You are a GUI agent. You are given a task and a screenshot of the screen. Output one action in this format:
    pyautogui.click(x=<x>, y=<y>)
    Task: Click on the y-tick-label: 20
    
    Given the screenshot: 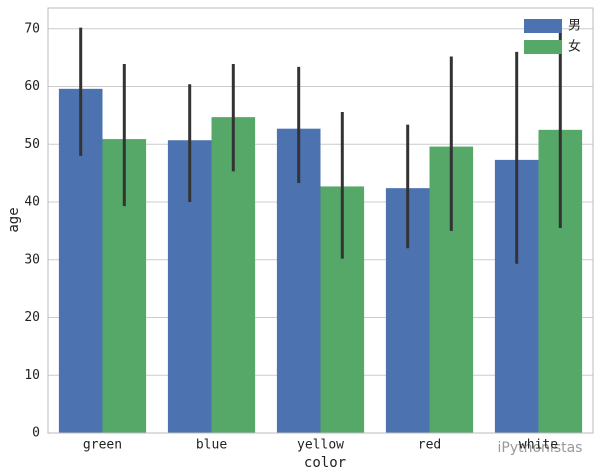 What is the action you would take?
    pyautogui.click(x=32, y=317)
    